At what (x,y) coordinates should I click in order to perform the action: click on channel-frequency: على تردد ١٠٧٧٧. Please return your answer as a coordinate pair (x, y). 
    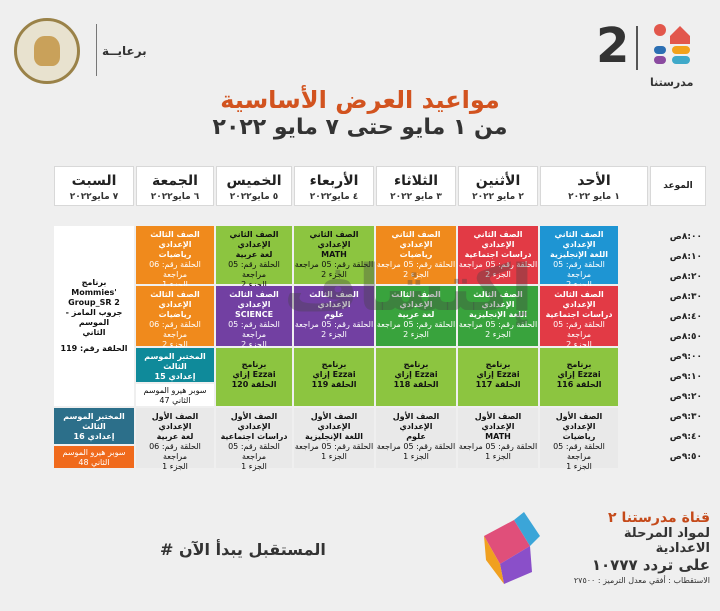
    Looking at the image, I should click on (650, 565).